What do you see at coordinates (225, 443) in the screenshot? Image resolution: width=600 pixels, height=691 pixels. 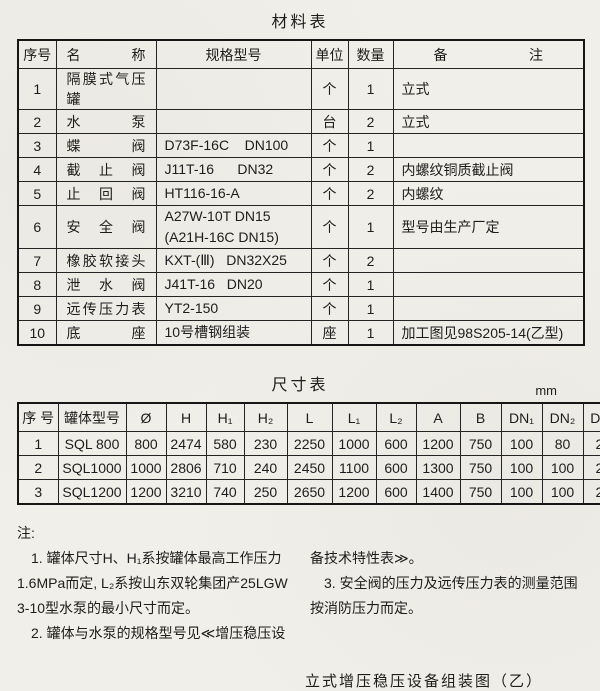 I see `cell-h1: 580` at bounding box center [225, 443].